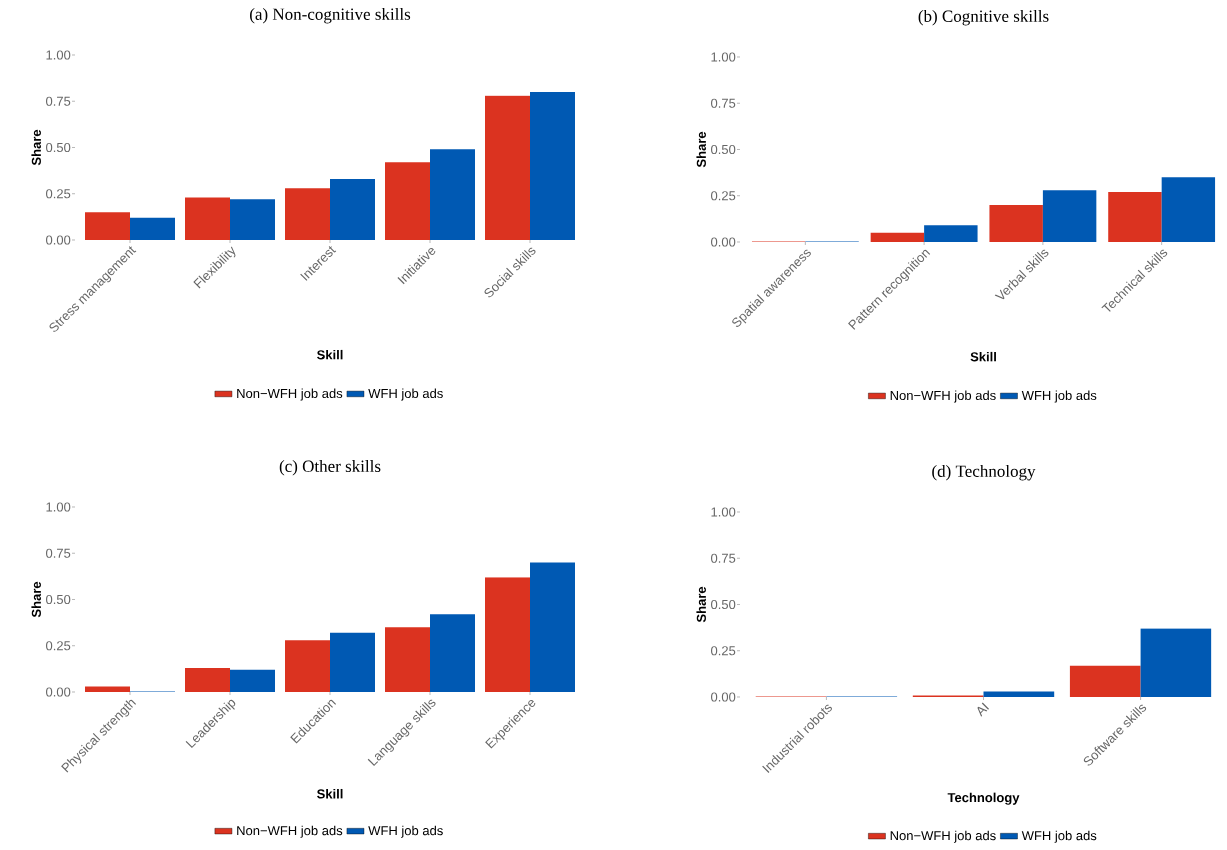  What do you see at coordinates (984, 472) in the screenshot?
I see `chart-title: (d) Technology` at bounding box center [984, 472].